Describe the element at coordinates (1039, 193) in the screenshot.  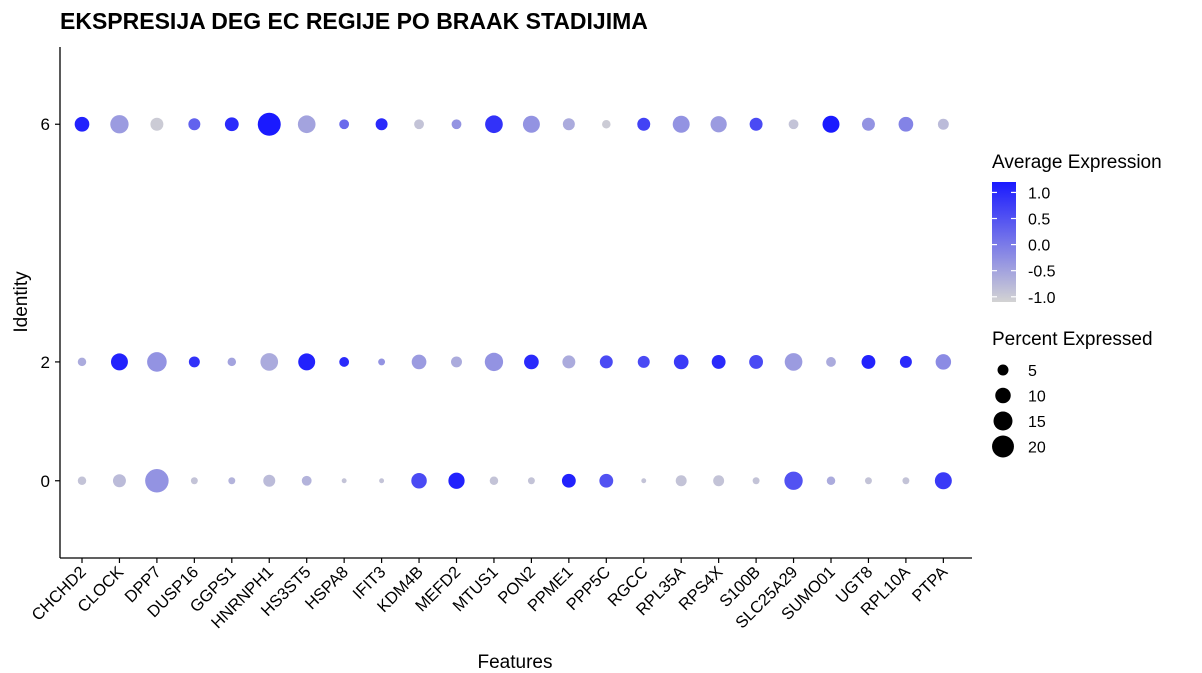
I see `colorbar-tick-label: 1.0` at that location.